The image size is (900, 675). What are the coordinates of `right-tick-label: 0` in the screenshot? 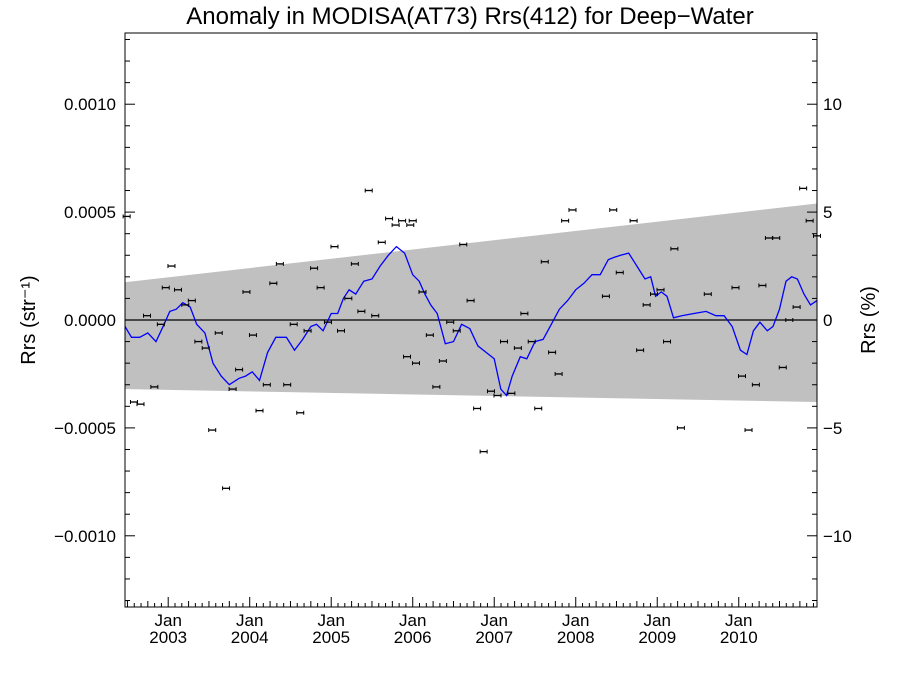 It's located at (827, 320).